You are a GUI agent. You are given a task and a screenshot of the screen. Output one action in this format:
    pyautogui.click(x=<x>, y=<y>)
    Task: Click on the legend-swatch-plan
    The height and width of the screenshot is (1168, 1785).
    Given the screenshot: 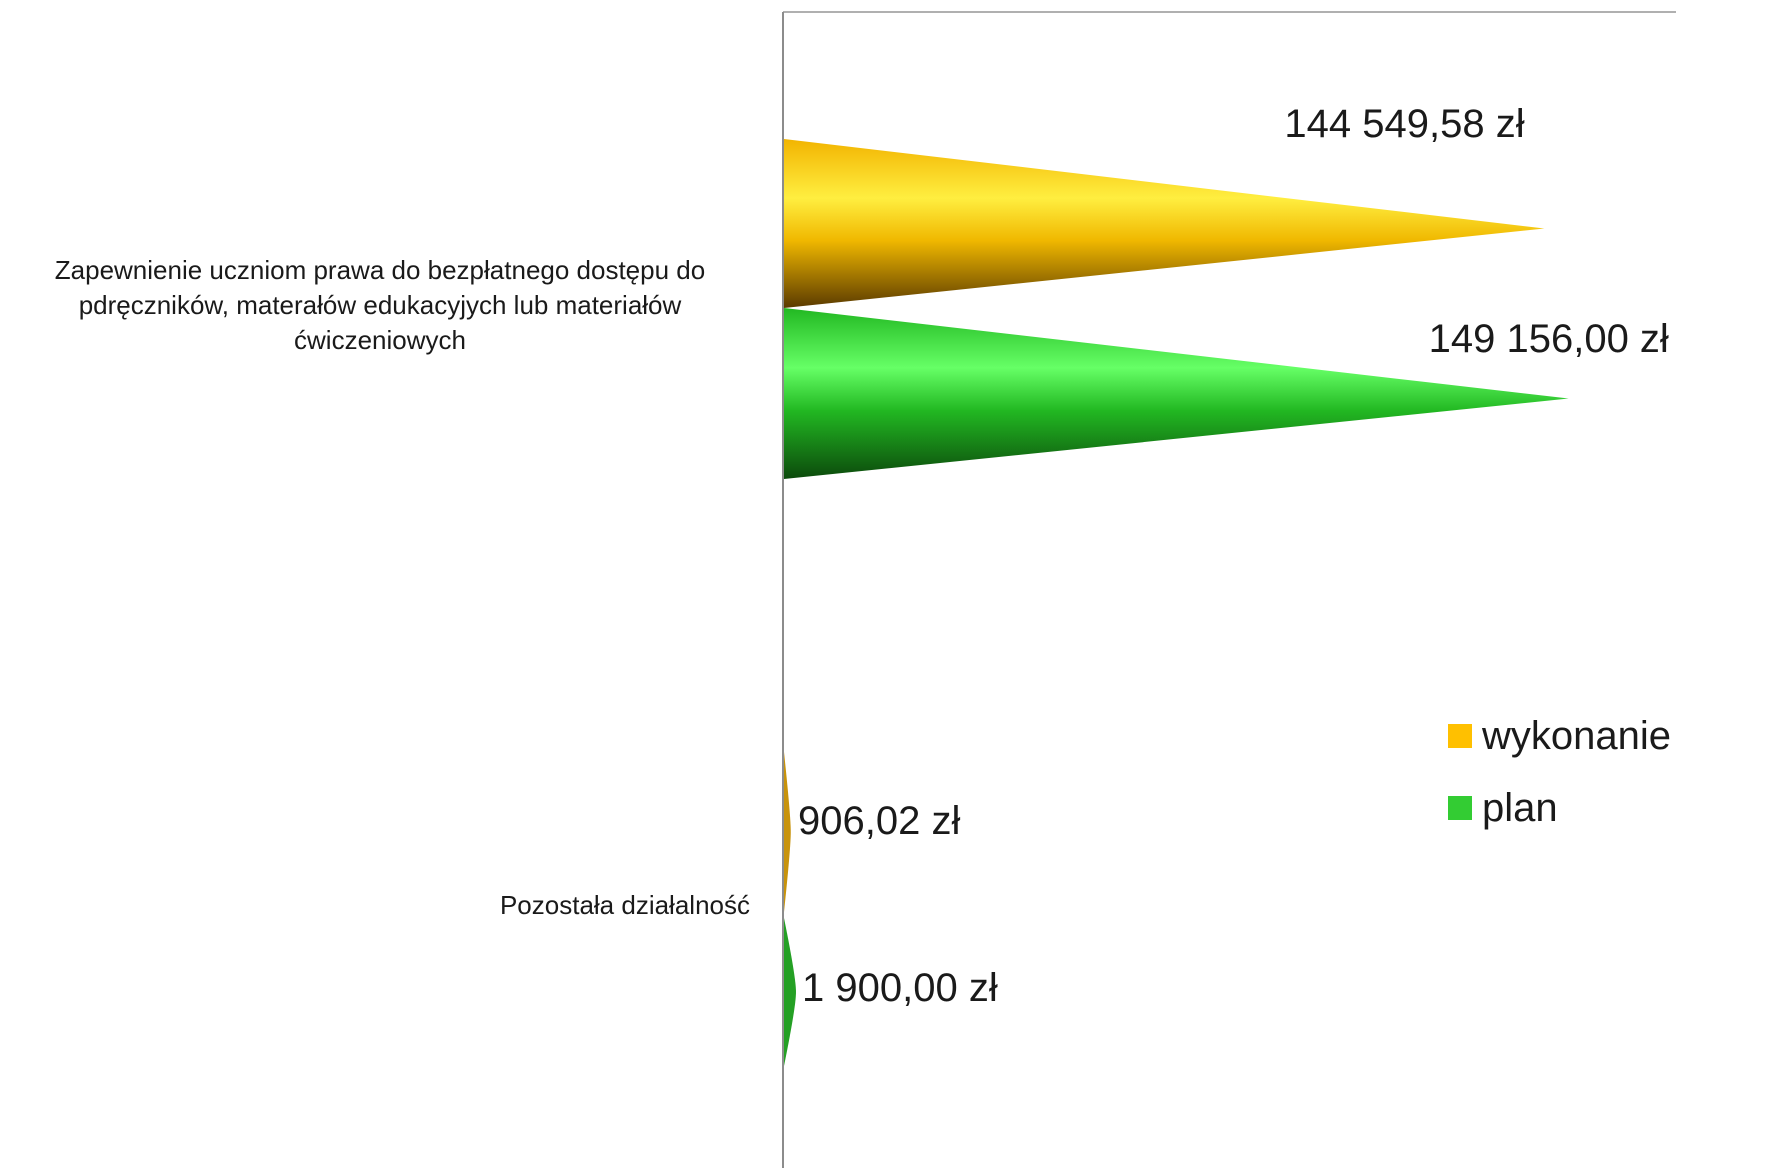 What is the action you would take?
    pyautogui.click(x=1460, y=808)
    